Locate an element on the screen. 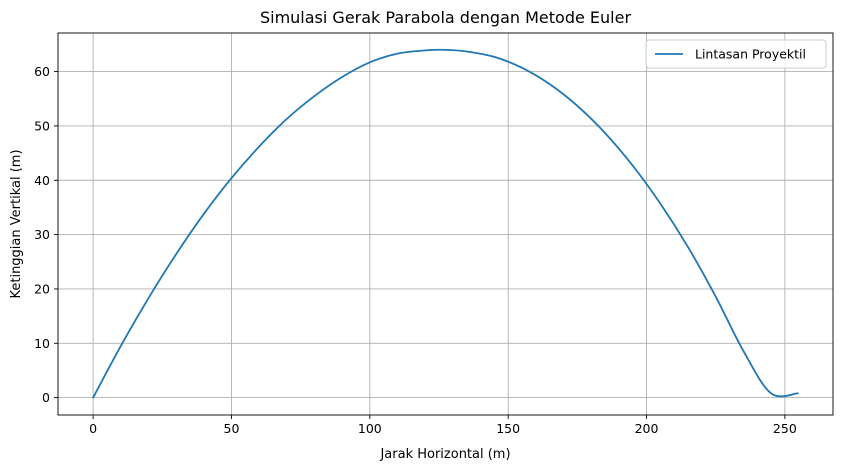 This screenshot has width=841, height=470. x-tick-label: 200 is located at coordinates (647, 428).